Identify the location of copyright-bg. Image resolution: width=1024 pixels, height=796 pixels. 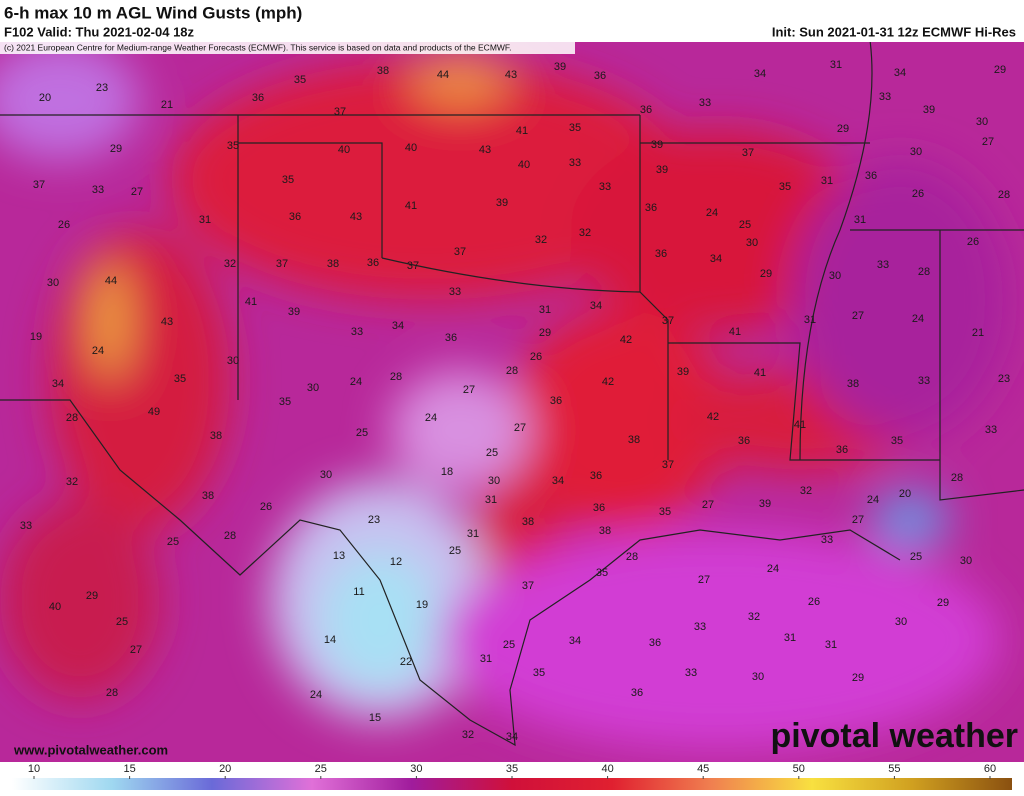
(287, 48).